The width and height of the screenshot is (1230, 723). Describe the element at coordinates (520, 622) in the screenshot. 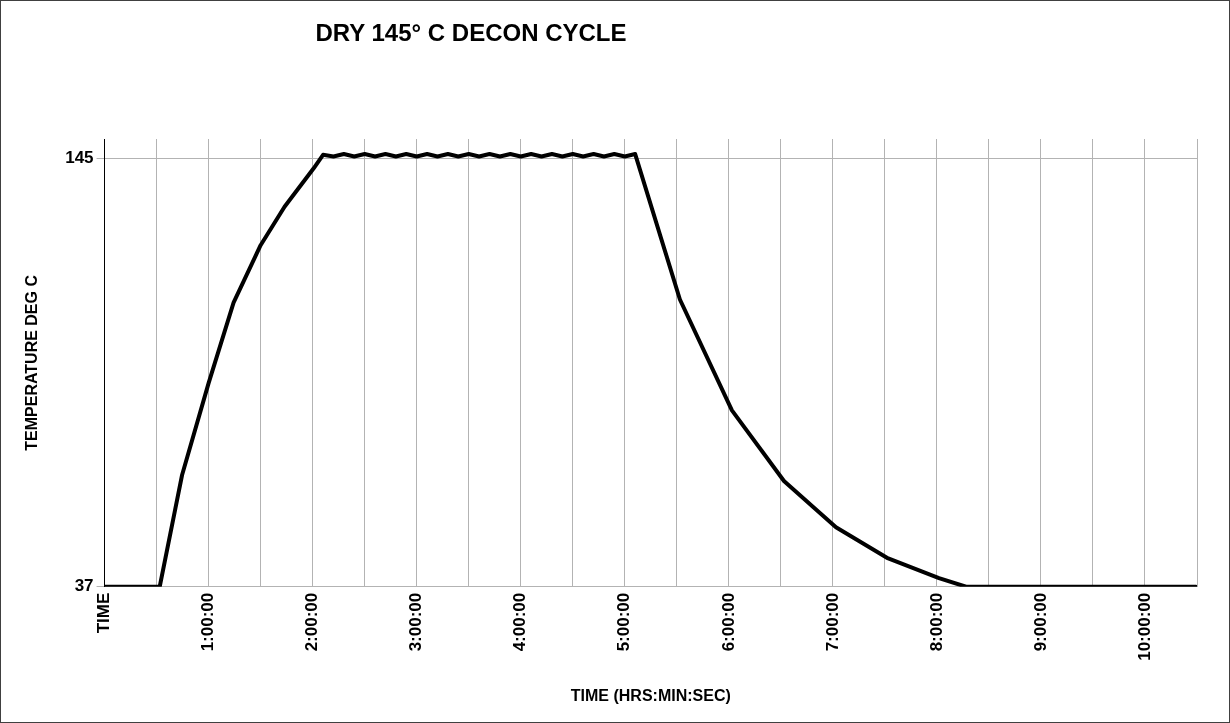

I see `x-tick-label: 4:00:00` at that location.